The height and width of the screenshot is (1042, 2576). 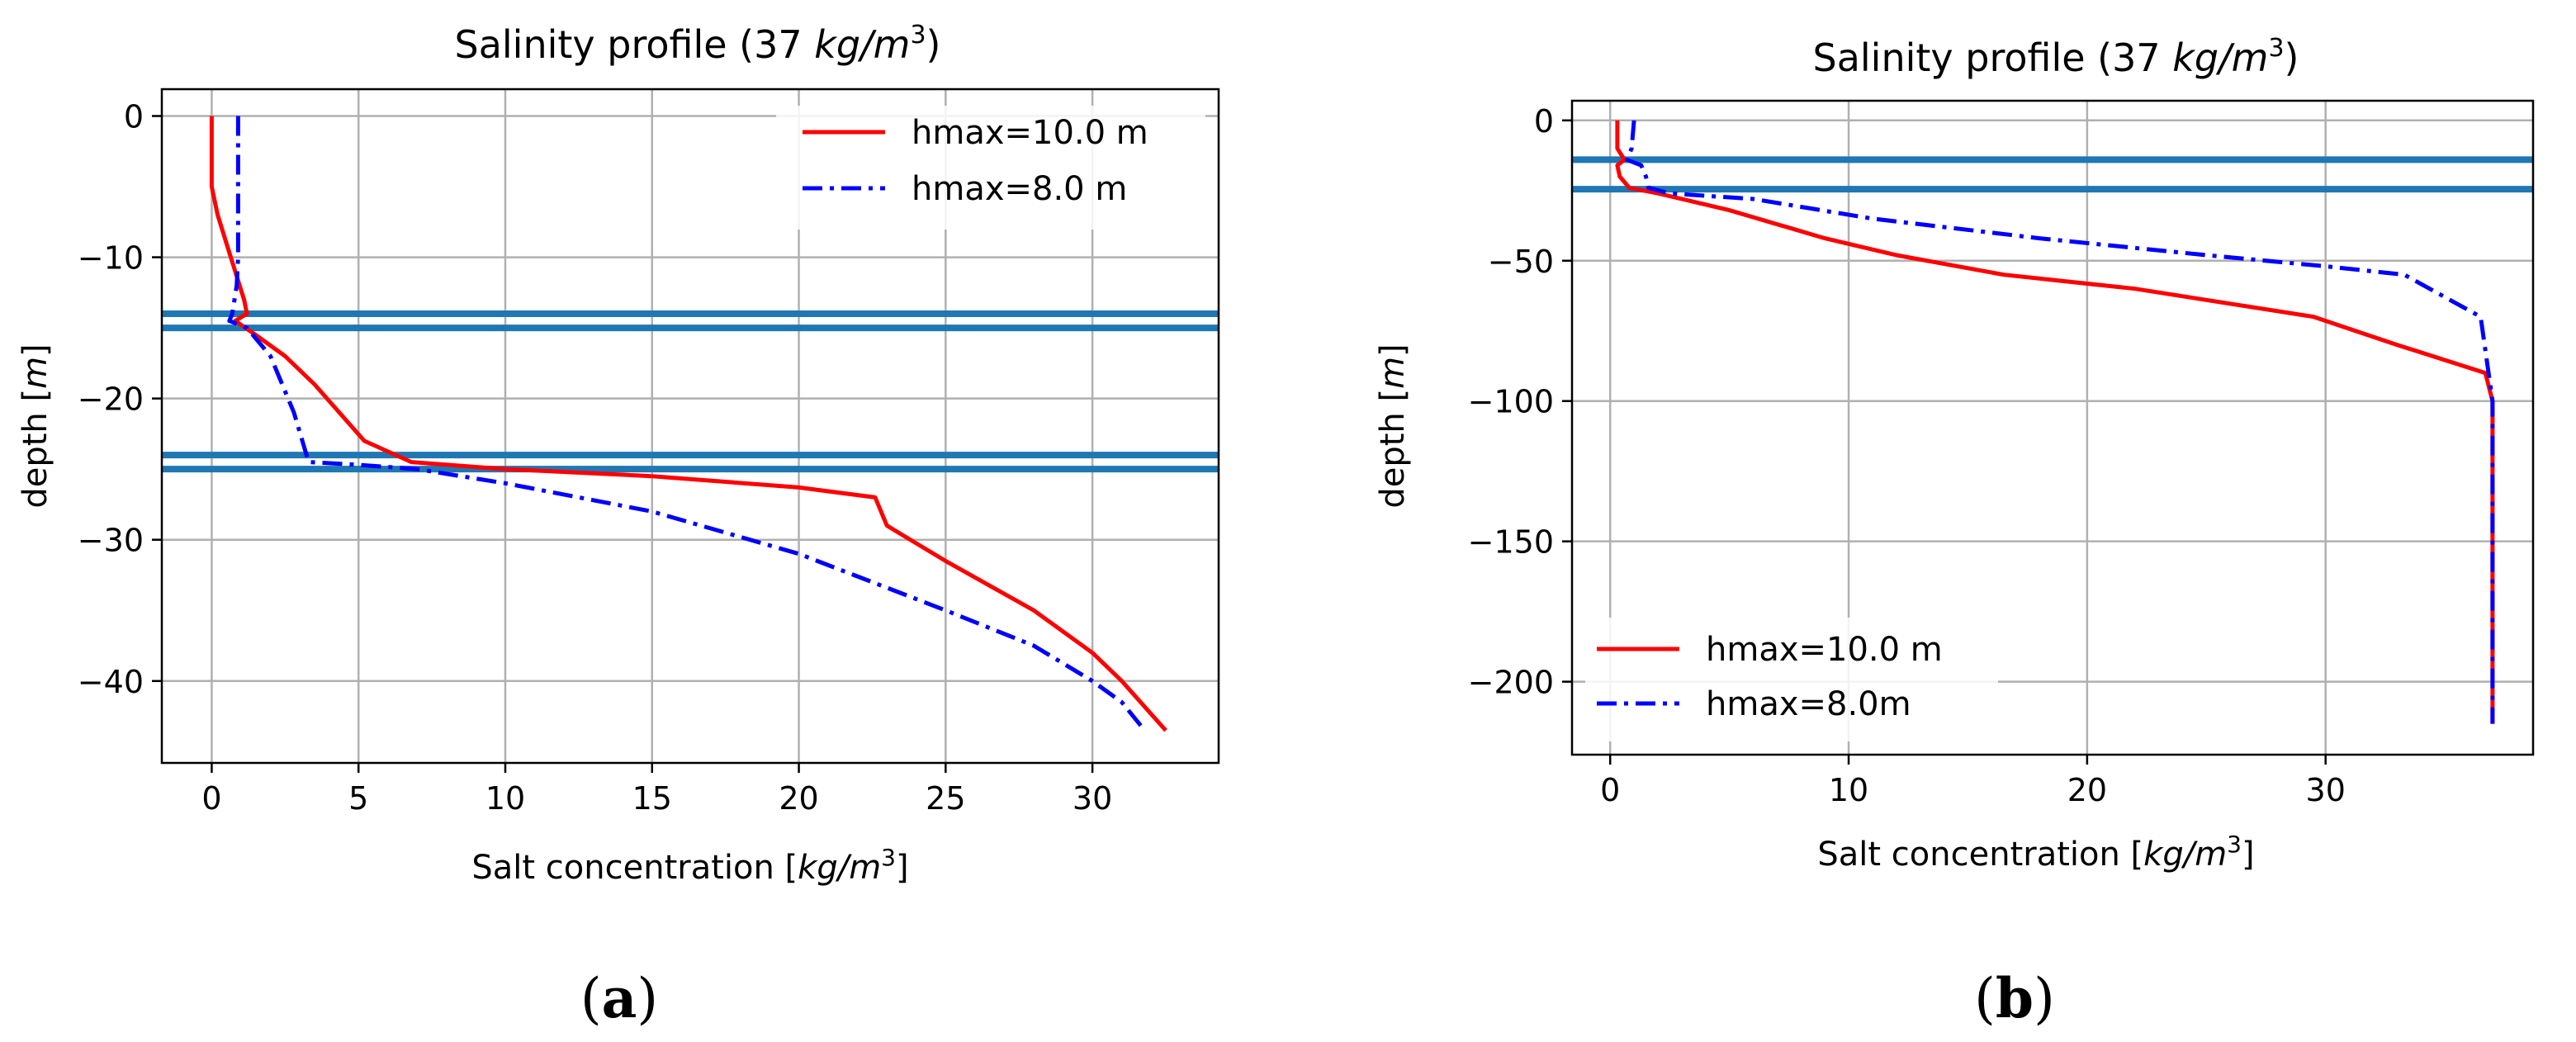 What do you see at coordinates (698, 44) in the screenshot?
I see `chart-title-a: Salinity profile (37 kg/m3)` at bounding box center [698, 44].